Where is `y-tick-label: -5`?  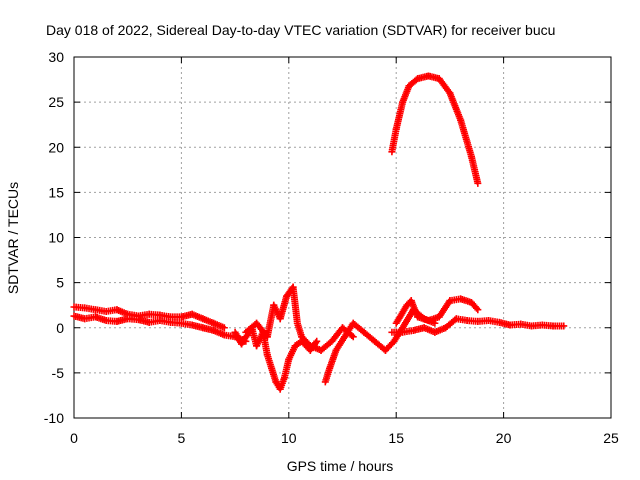 y-tick-label: -5 is located at coordinates (58, 373).